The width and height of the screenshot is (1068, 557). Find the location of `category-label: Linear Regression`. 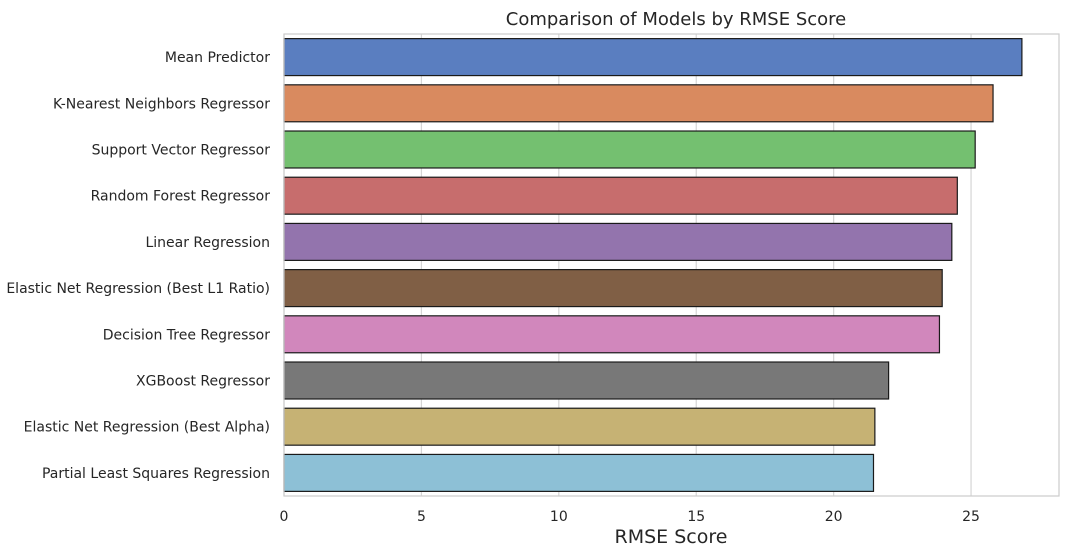

category-label: Linear Regression is located at coordinates (207, 243).